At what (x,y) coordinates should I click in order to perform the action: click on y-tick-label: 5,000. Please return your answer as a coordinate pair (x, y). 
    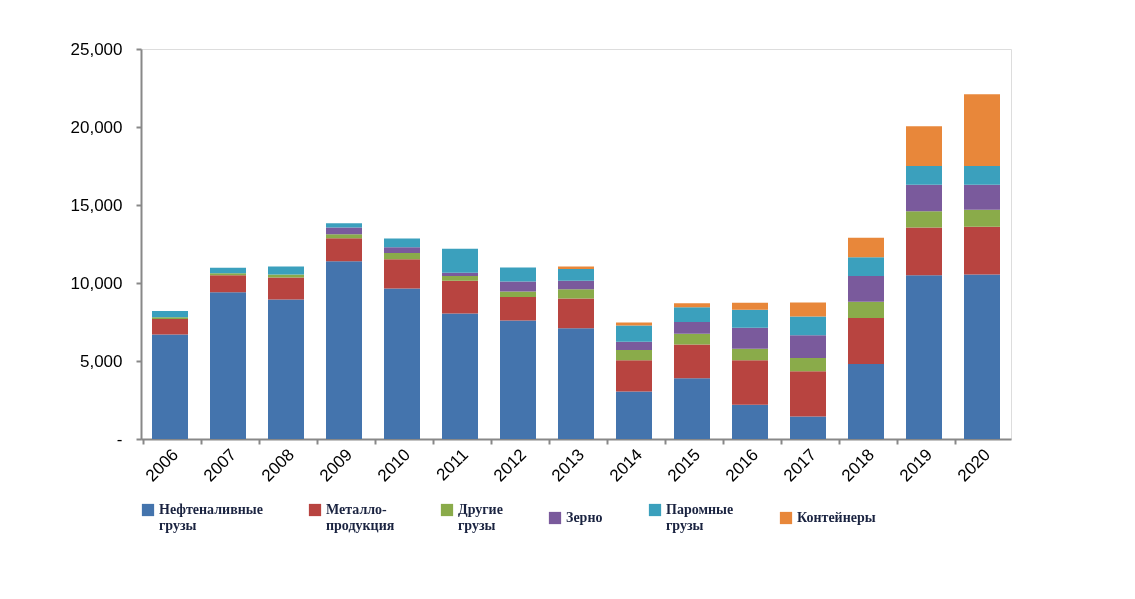
    Looking at the image, I should click on (101, 361).